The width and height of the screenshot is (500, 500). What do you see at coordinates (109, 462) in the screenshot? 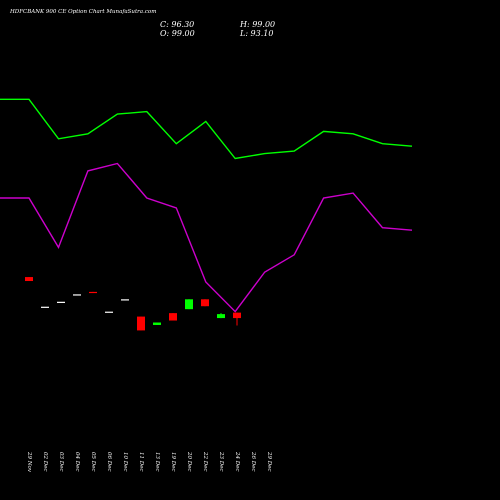
I see `x-tick-label: 06 Dec` at bounding box center [109, 462].